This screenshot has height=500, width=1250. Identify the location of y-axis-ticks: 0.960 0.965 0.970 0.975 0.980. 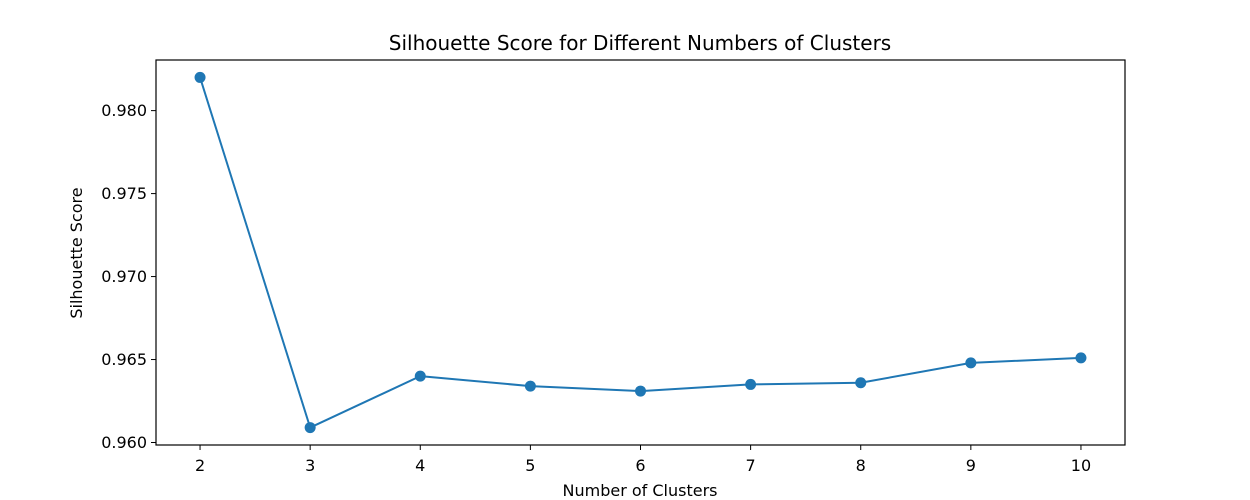
(128, 276).